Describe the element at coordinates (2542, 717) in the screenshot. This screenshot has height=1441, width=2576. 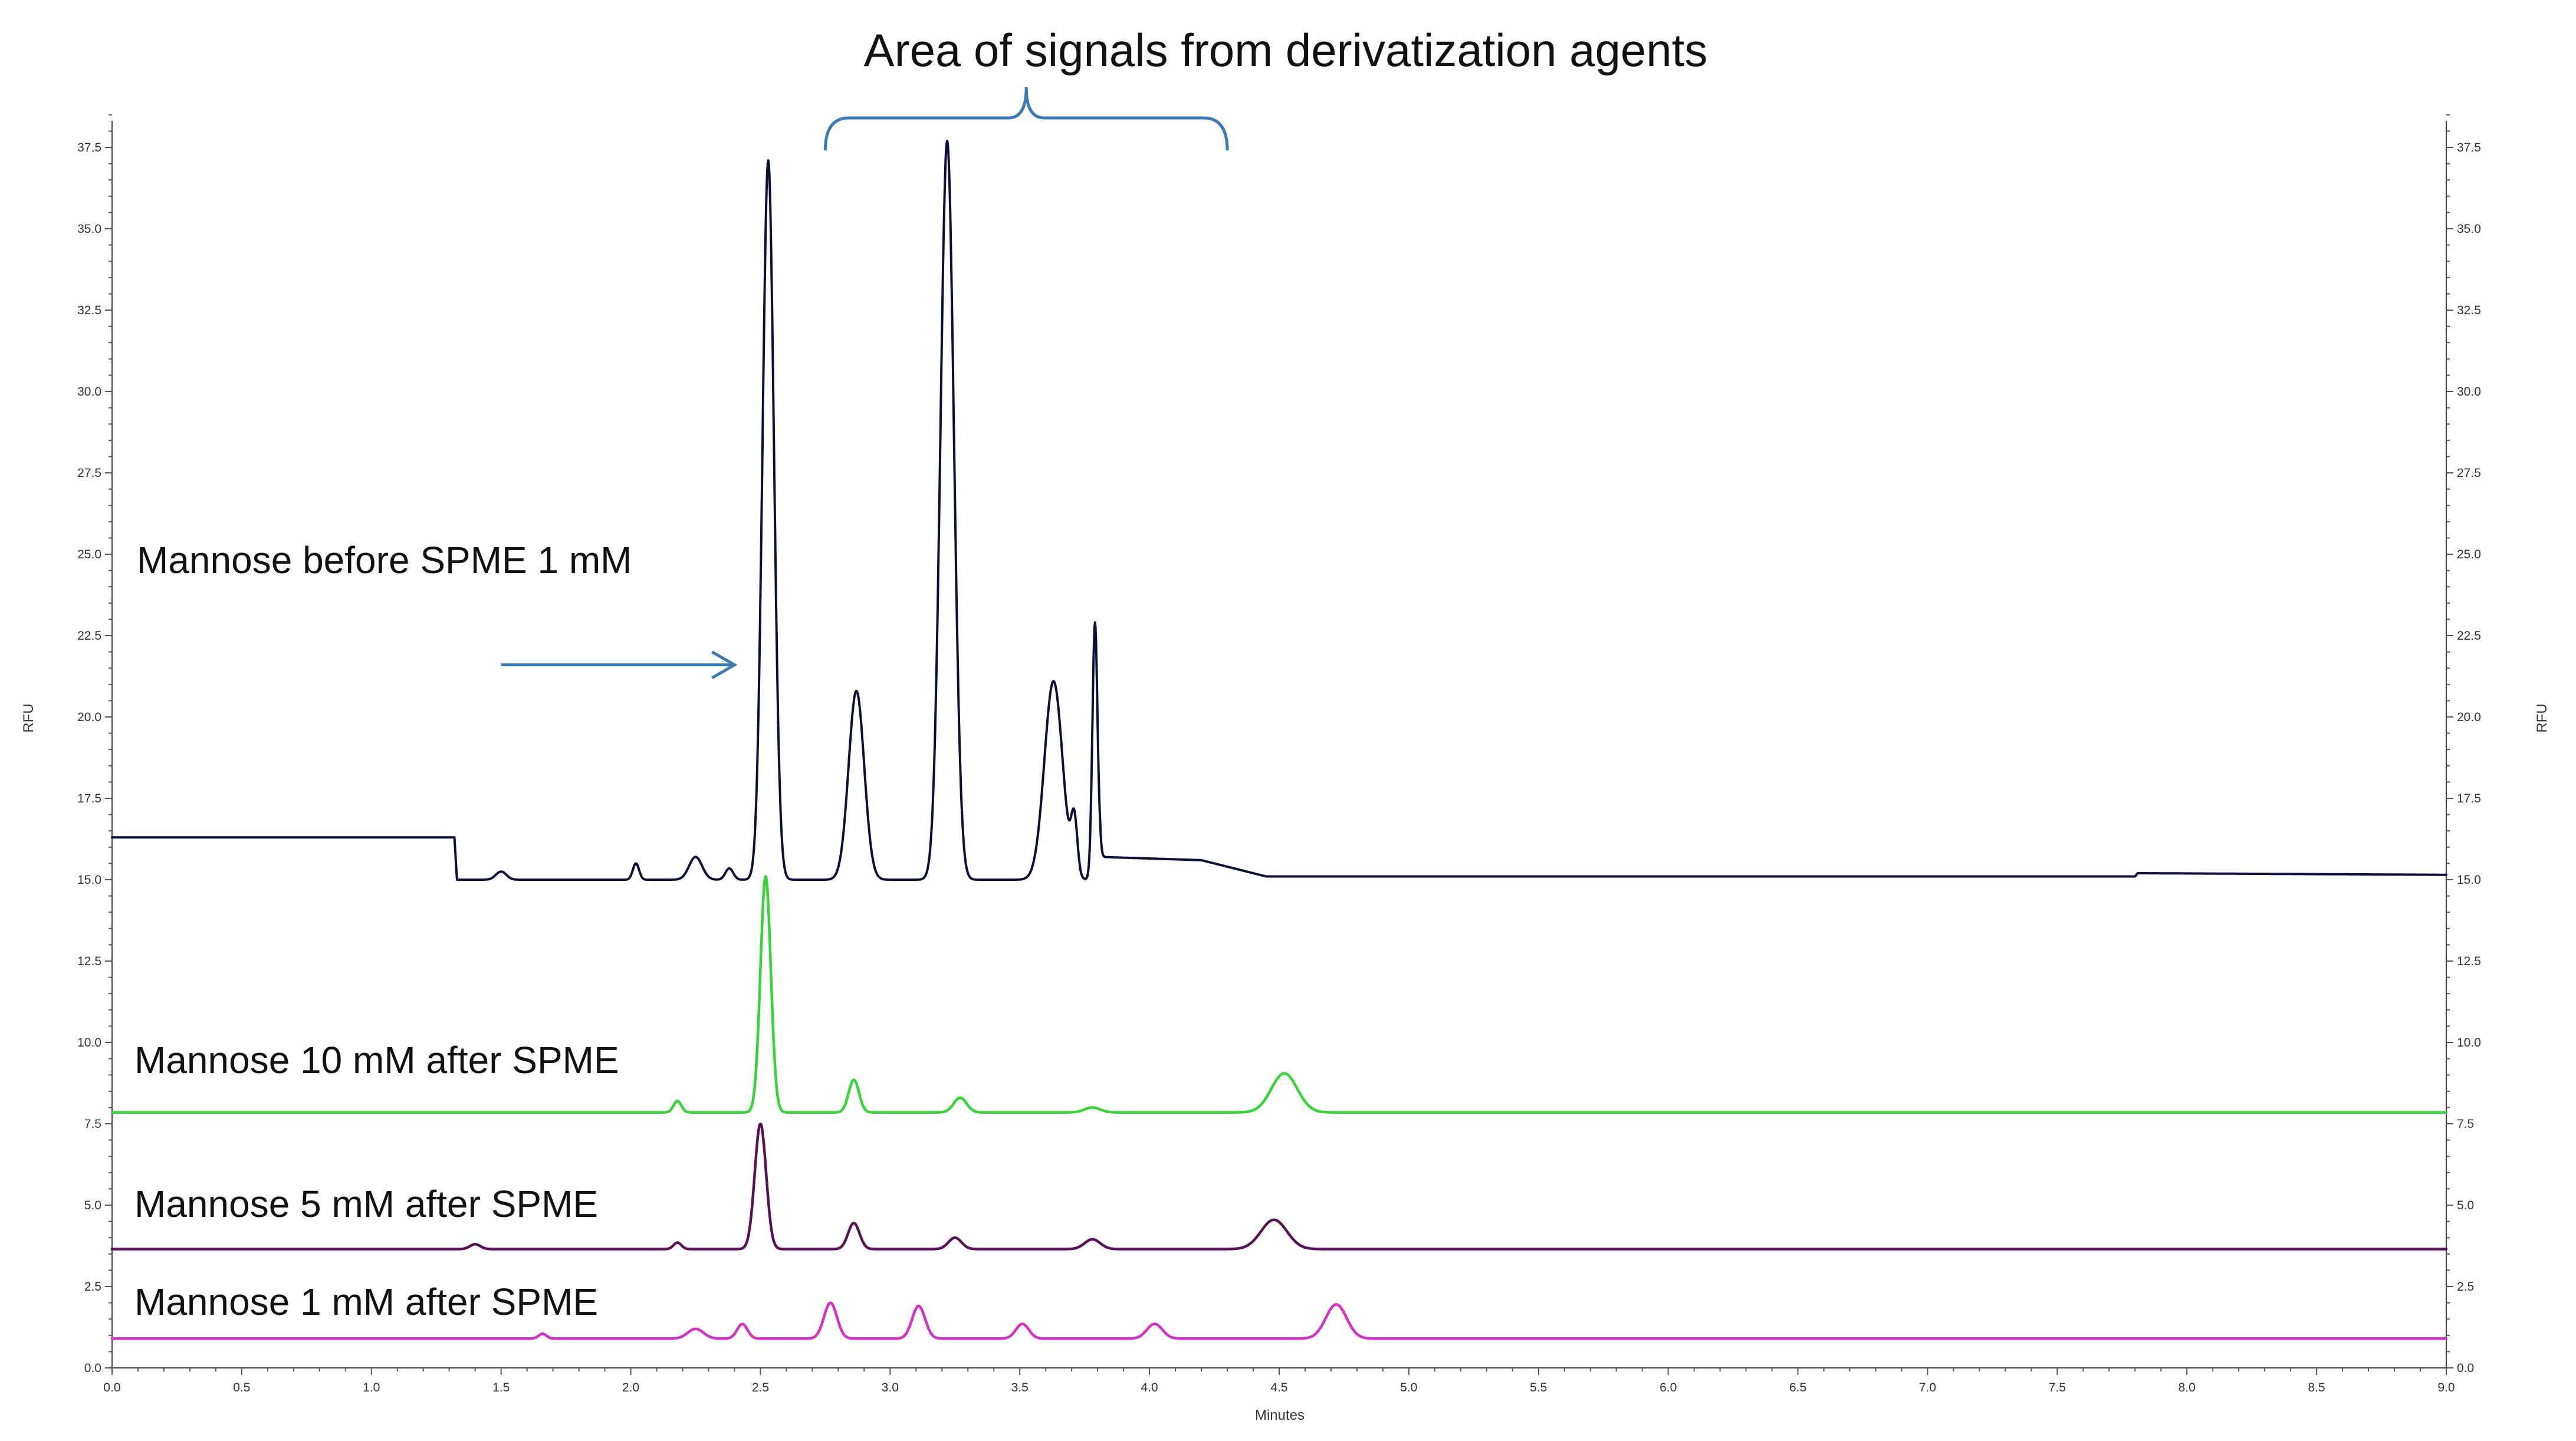
I see `y-axis-title-right: RFU` at that location.